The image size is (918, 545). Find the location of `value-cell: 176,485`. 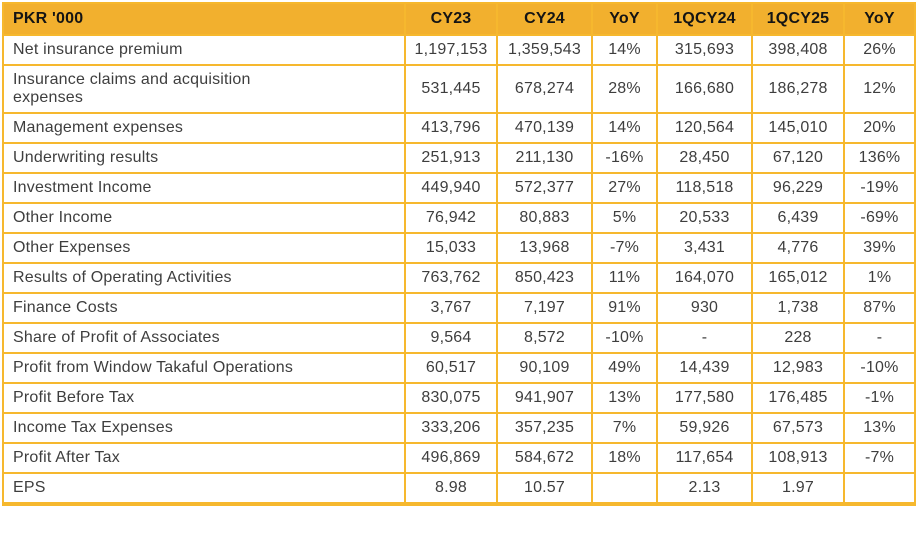

value-cell: 176,485 is located at coordinates (798, 398).